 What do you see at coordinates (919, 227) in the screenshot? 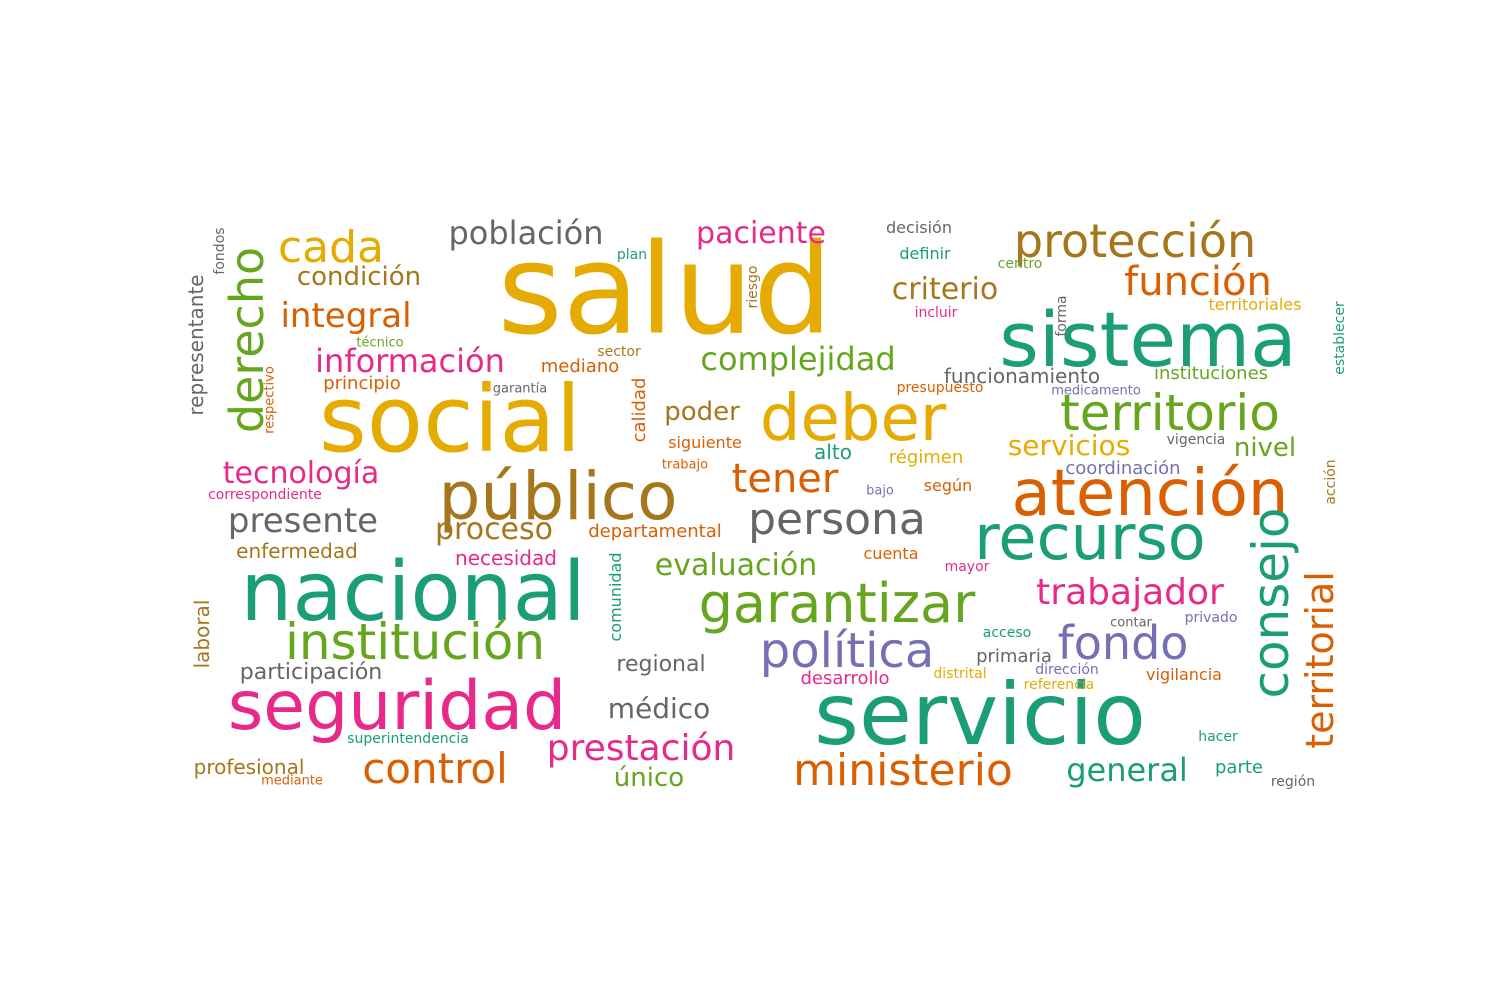
I see `word-decision: decisión` at bounding box center [919, 227].